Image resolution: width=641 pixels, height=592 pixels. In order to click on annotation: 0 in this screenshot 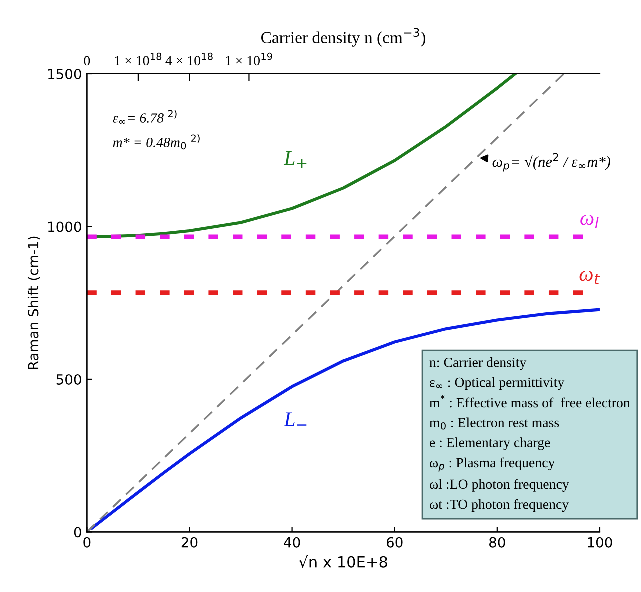, I will do `click(183, 146)`.